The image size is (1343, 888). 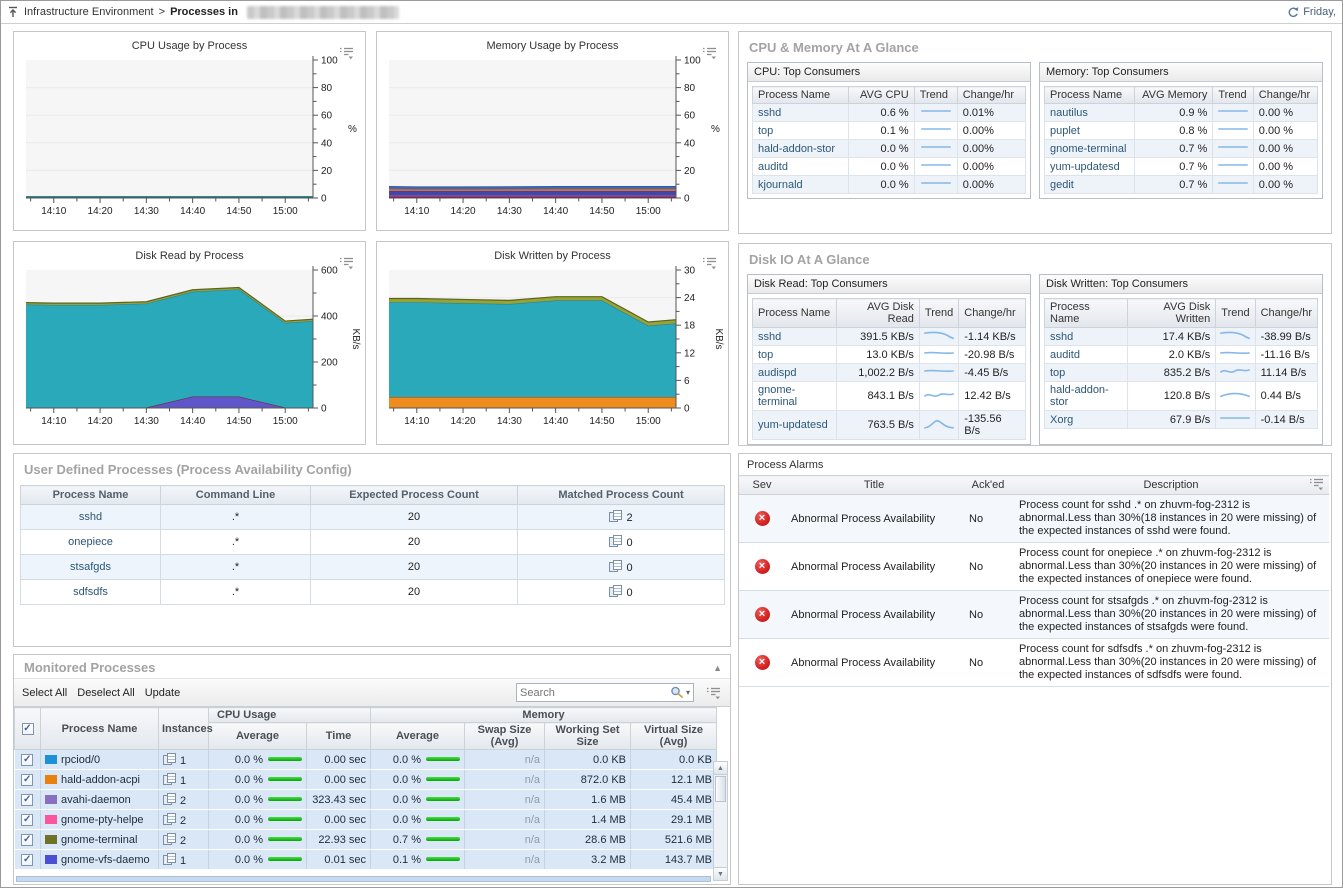 What do you see at coordinates (1311, 12) in the screenshot?
I see `time-range: Friday,` at bounding box center [1311, 12].